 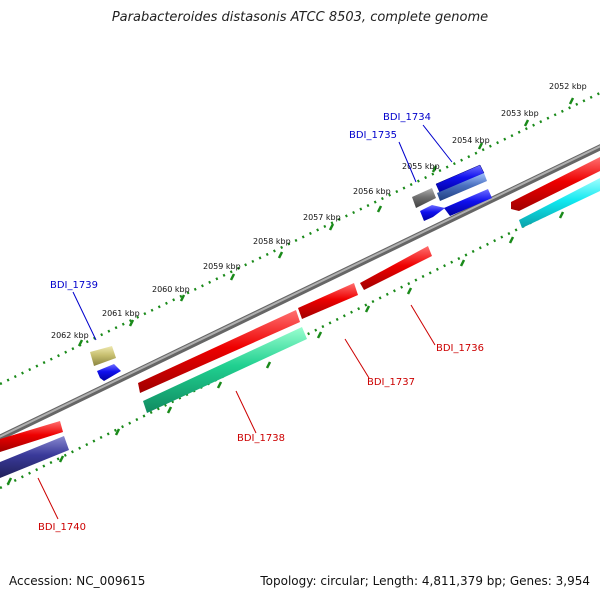 What do you see at coordinates (70, 335) in the screenshot?
I see `scale-label: 2062 kbp` at bounding box center [70, 335].